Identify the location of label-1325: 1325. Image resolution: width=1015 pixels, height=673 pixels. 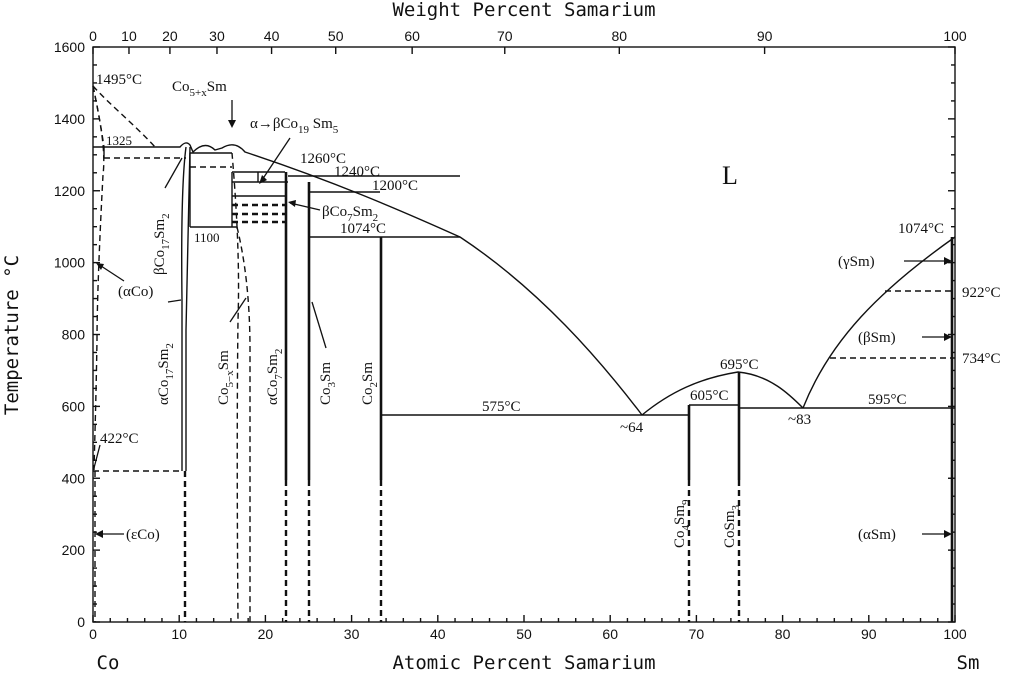
(119, 140).